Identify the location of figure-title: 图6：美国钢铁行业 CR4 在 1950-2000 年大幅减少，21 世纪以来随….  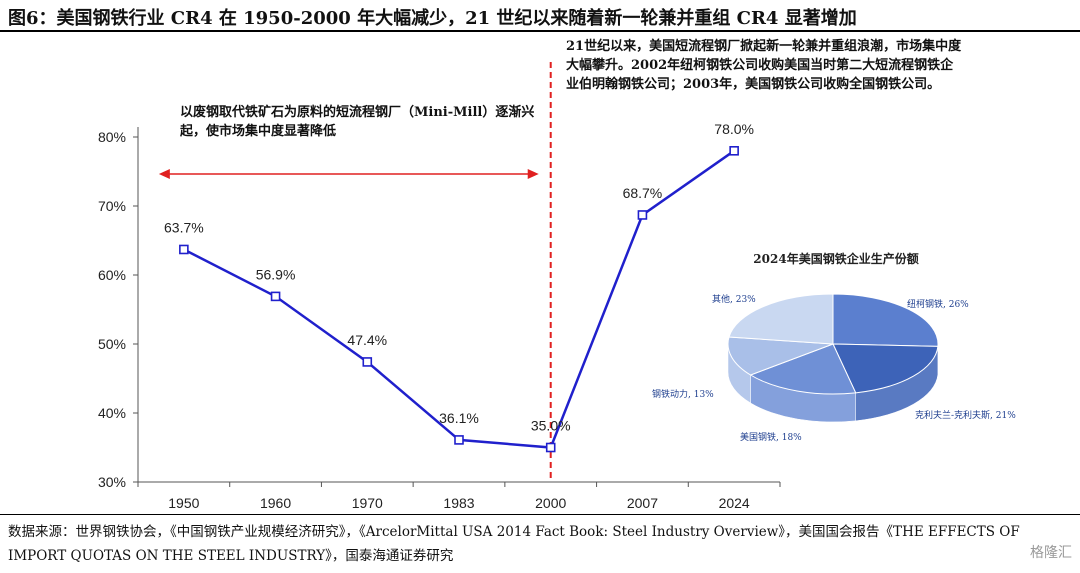
(432, 18).